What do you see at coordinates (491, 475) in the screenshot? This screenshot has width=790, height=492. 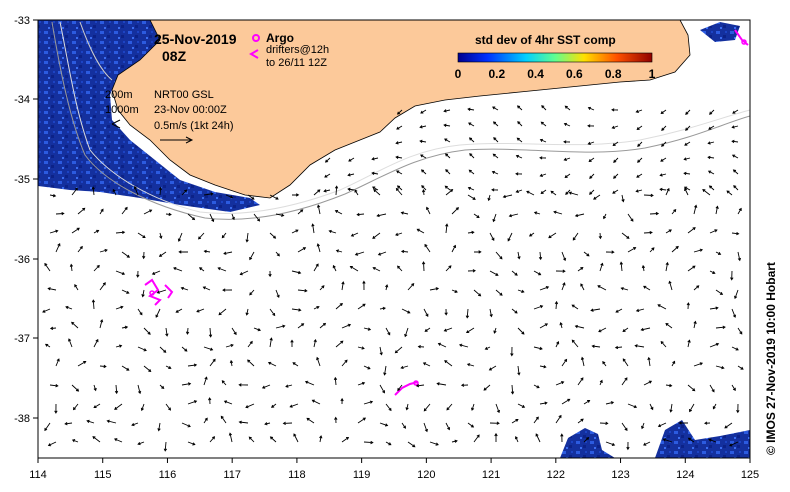 I see `x-tick-label: 121` at bounding box center [491, 475].